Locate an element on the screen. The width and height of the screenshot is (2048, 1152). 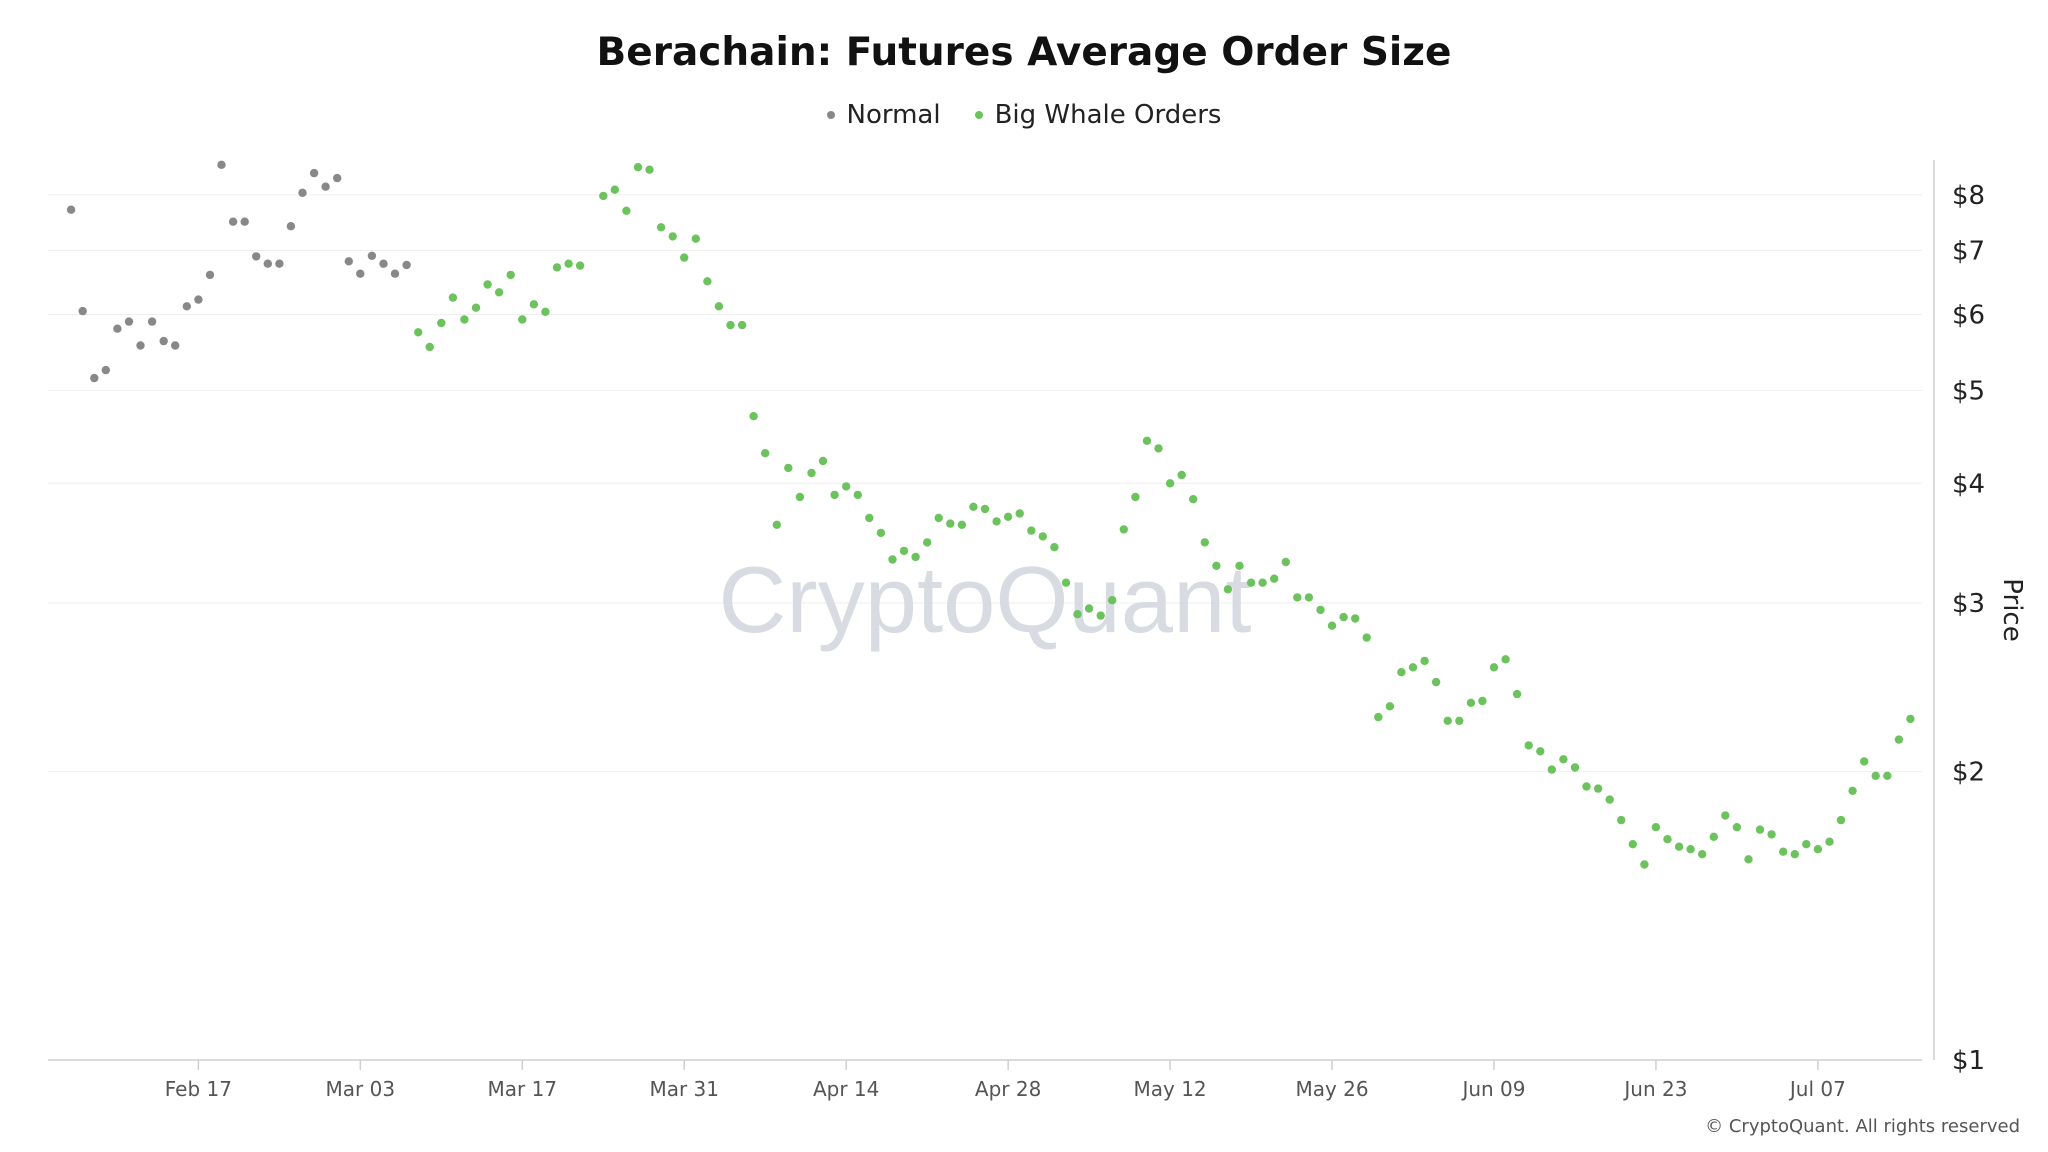
copyright-notice: © CryptoQuant. All rights reserved is located at coordinates (1862, 1126).